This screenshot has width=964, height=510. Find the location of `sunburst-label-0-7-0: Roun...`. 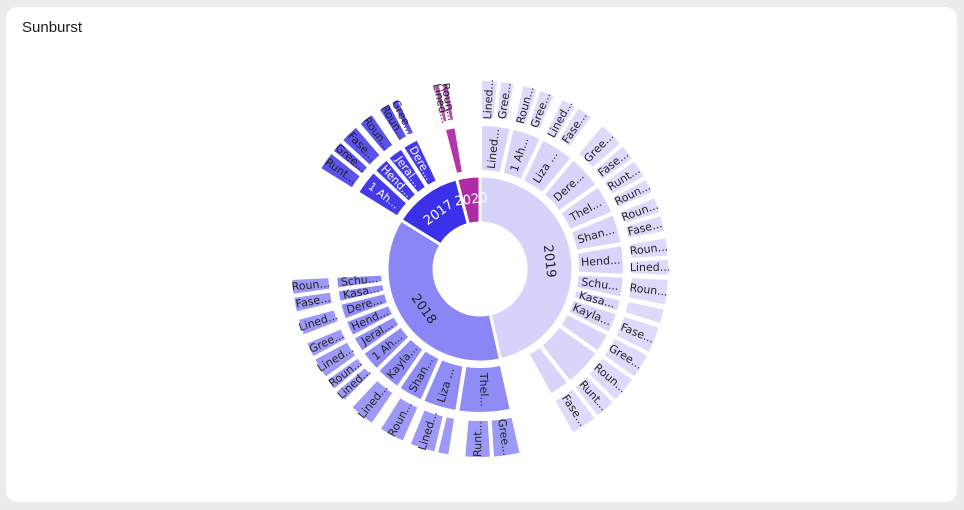

sunburst-label-0-7-0: Roun... is located at coordinates (649, 290).